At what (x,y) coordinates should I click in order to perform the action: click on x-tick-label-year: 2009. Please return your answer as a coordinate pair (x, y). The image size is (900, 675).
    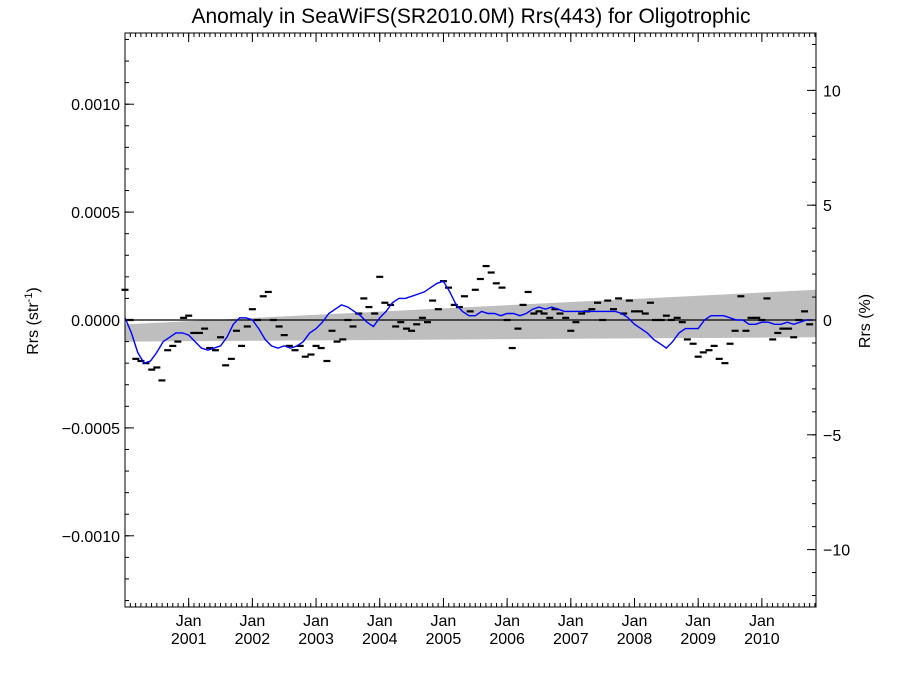
    Looking at the image, I should click on (698, 639).